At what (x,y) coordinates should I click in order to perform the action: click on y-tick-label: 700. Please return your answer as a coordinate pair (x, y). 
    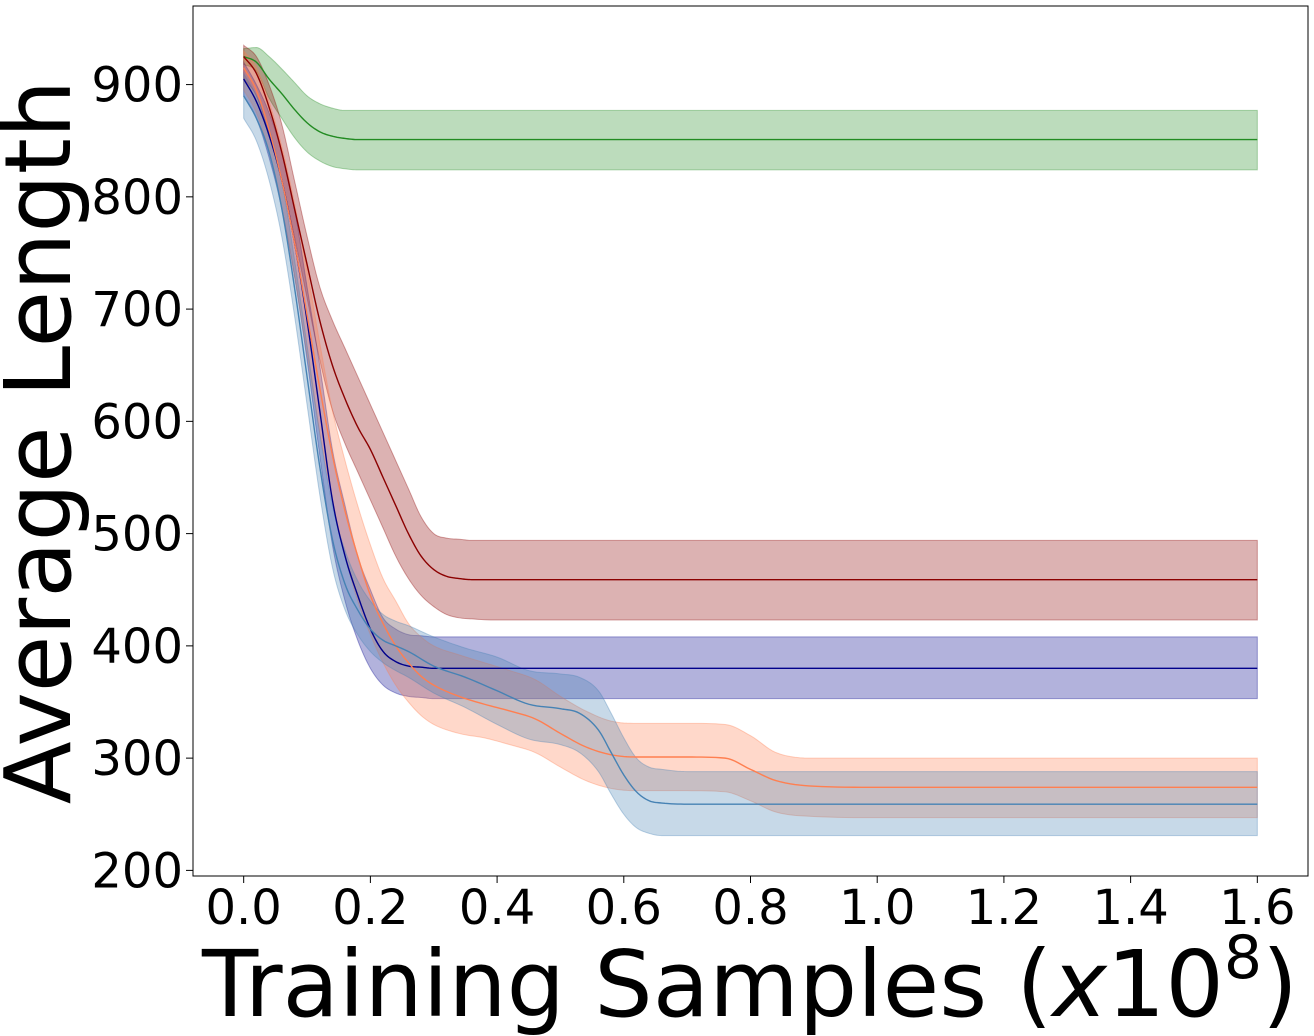
    Looking at the image, I should click on (137, 310).